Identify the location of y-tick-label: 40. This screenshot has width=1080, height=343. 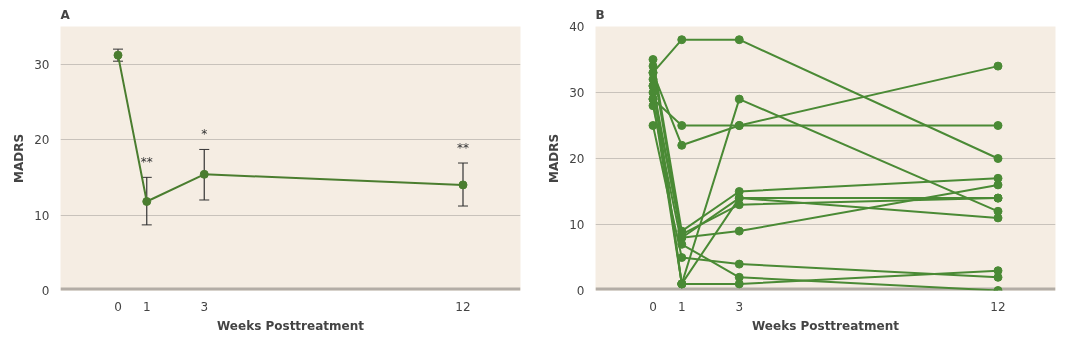
(577, 27).